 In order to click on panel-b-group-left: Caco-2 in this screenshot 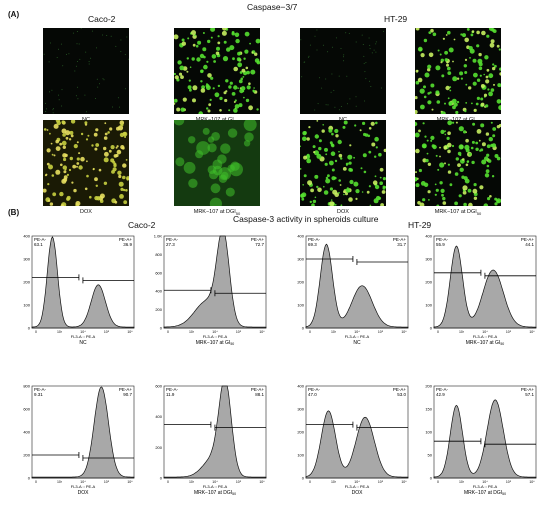, I will do `click(142, 225)`.